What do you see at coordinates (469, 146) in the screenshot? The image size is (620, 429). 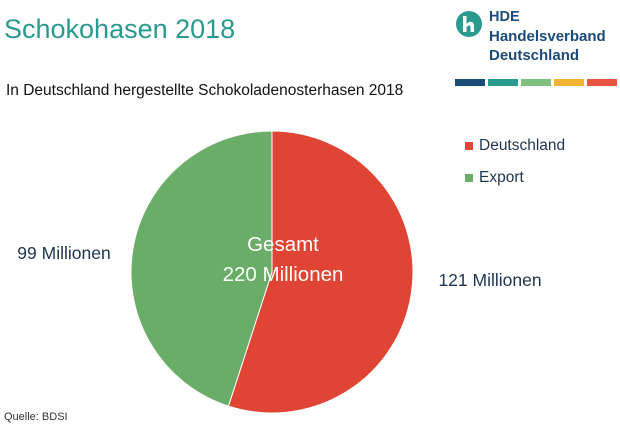 I see `legend-swatch-deutschland` at bounding box center [469, 146].